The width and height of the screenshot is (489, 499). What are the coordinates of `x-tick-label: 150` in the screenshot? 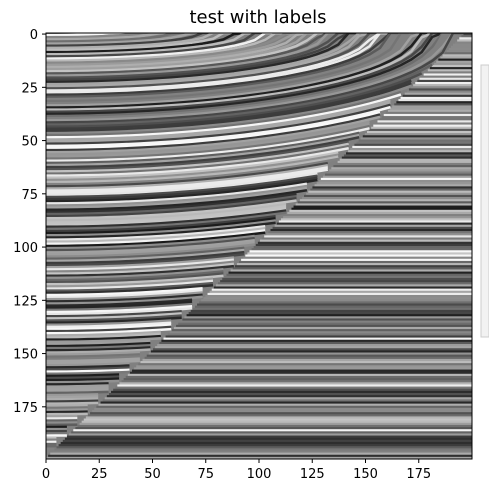 It's located at (365, 474).